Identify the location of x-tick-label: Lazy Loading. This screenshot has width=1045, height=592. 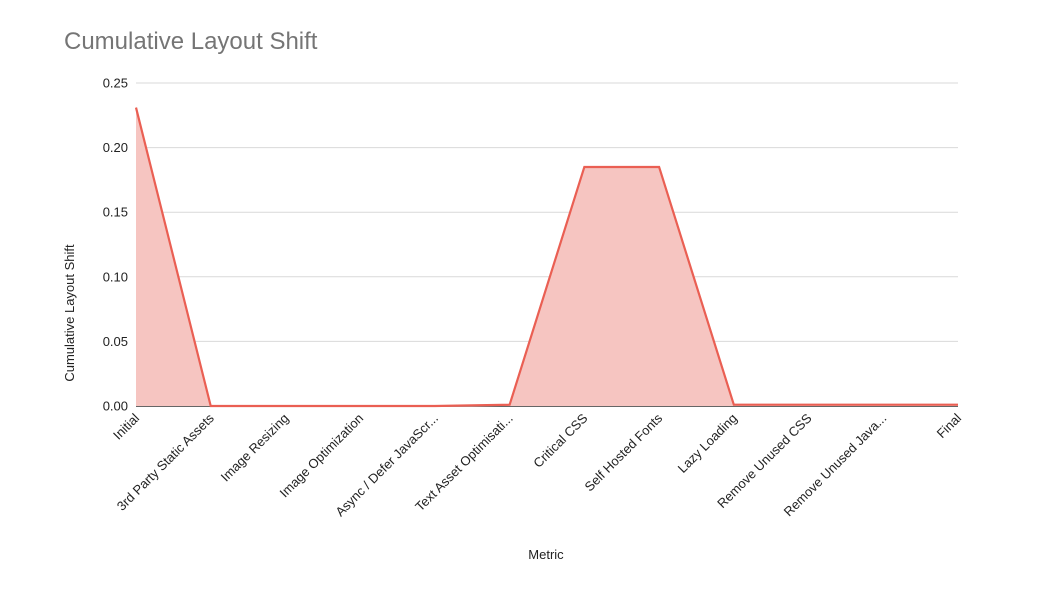
(707, 443).